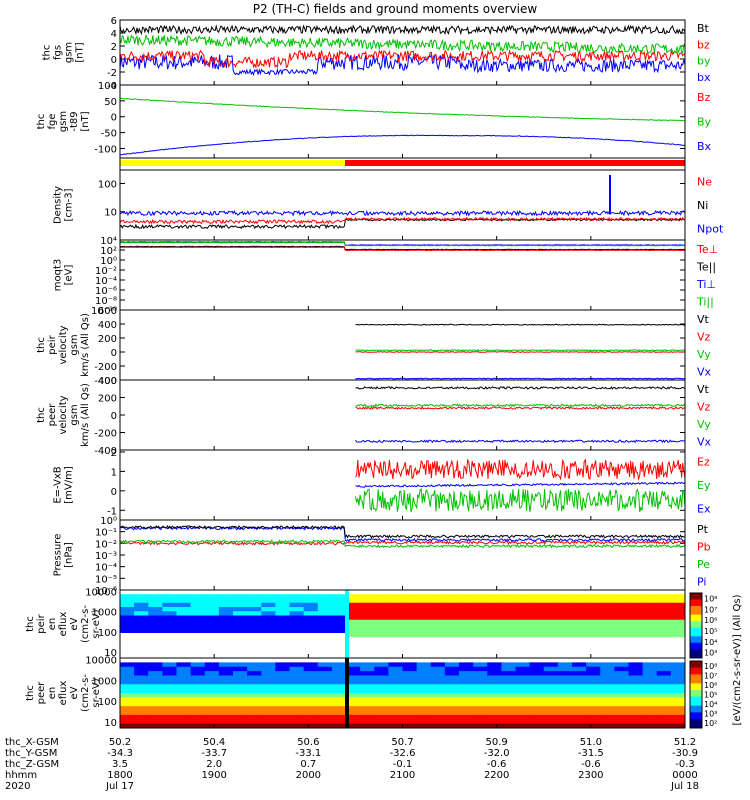 This screenshot has width=750, height=800. Describe the element at coordinates (41, 623) in the screenshot. I see `ylabel-line: peir` at that location.